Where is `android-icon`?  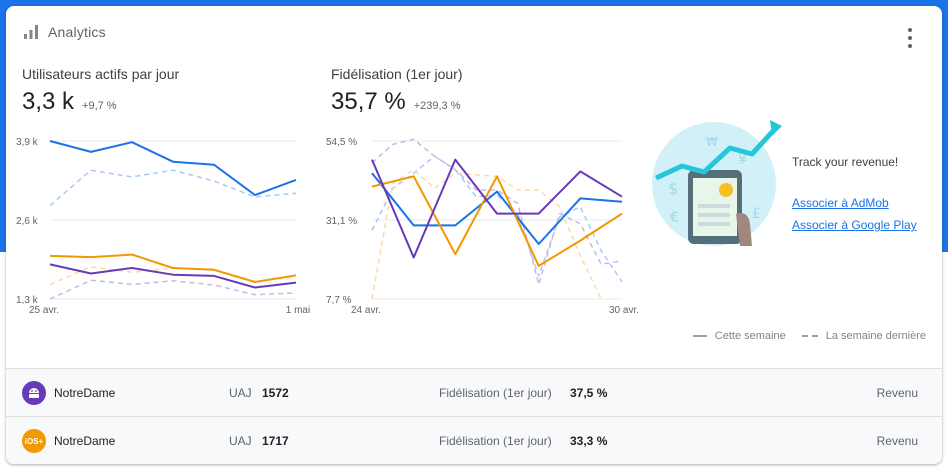 android-icon is located at coordinates (34, 393).